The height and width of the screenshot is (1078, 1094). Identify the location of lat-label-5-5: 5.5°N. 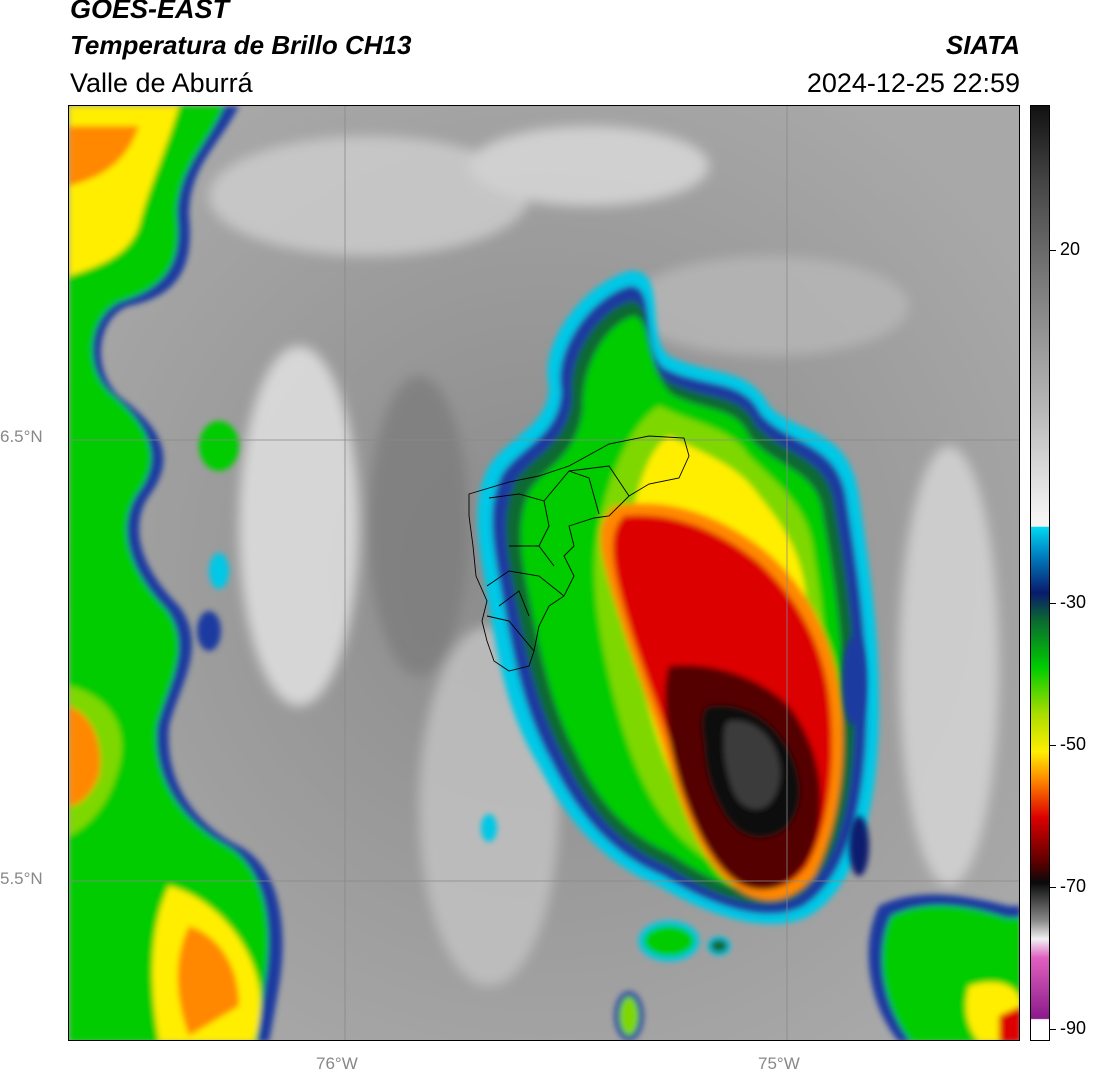
(21, 878).